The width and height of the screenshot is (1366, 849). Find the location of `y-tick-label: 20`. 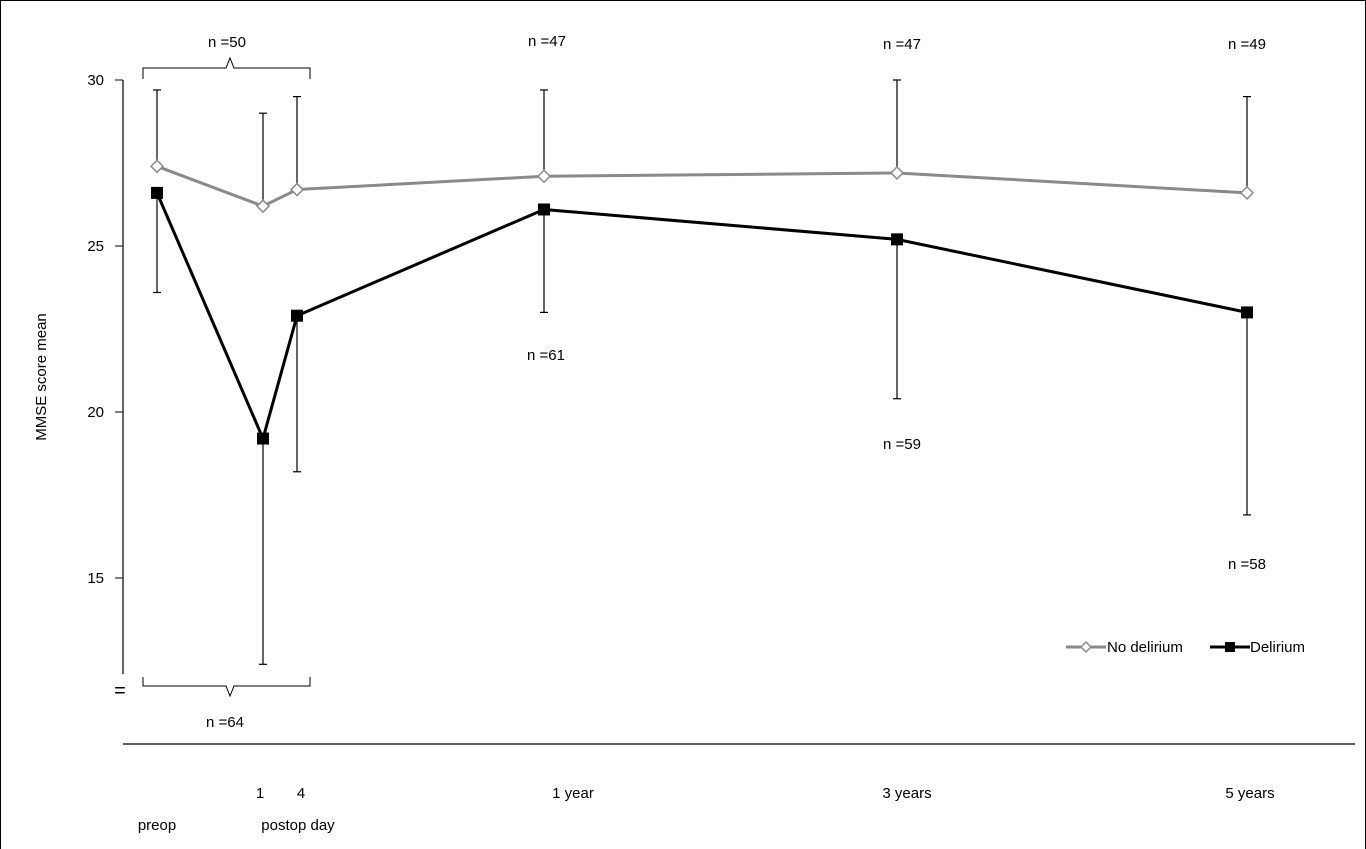

y-tick-label: 20 is located at coordinates (95, 412).